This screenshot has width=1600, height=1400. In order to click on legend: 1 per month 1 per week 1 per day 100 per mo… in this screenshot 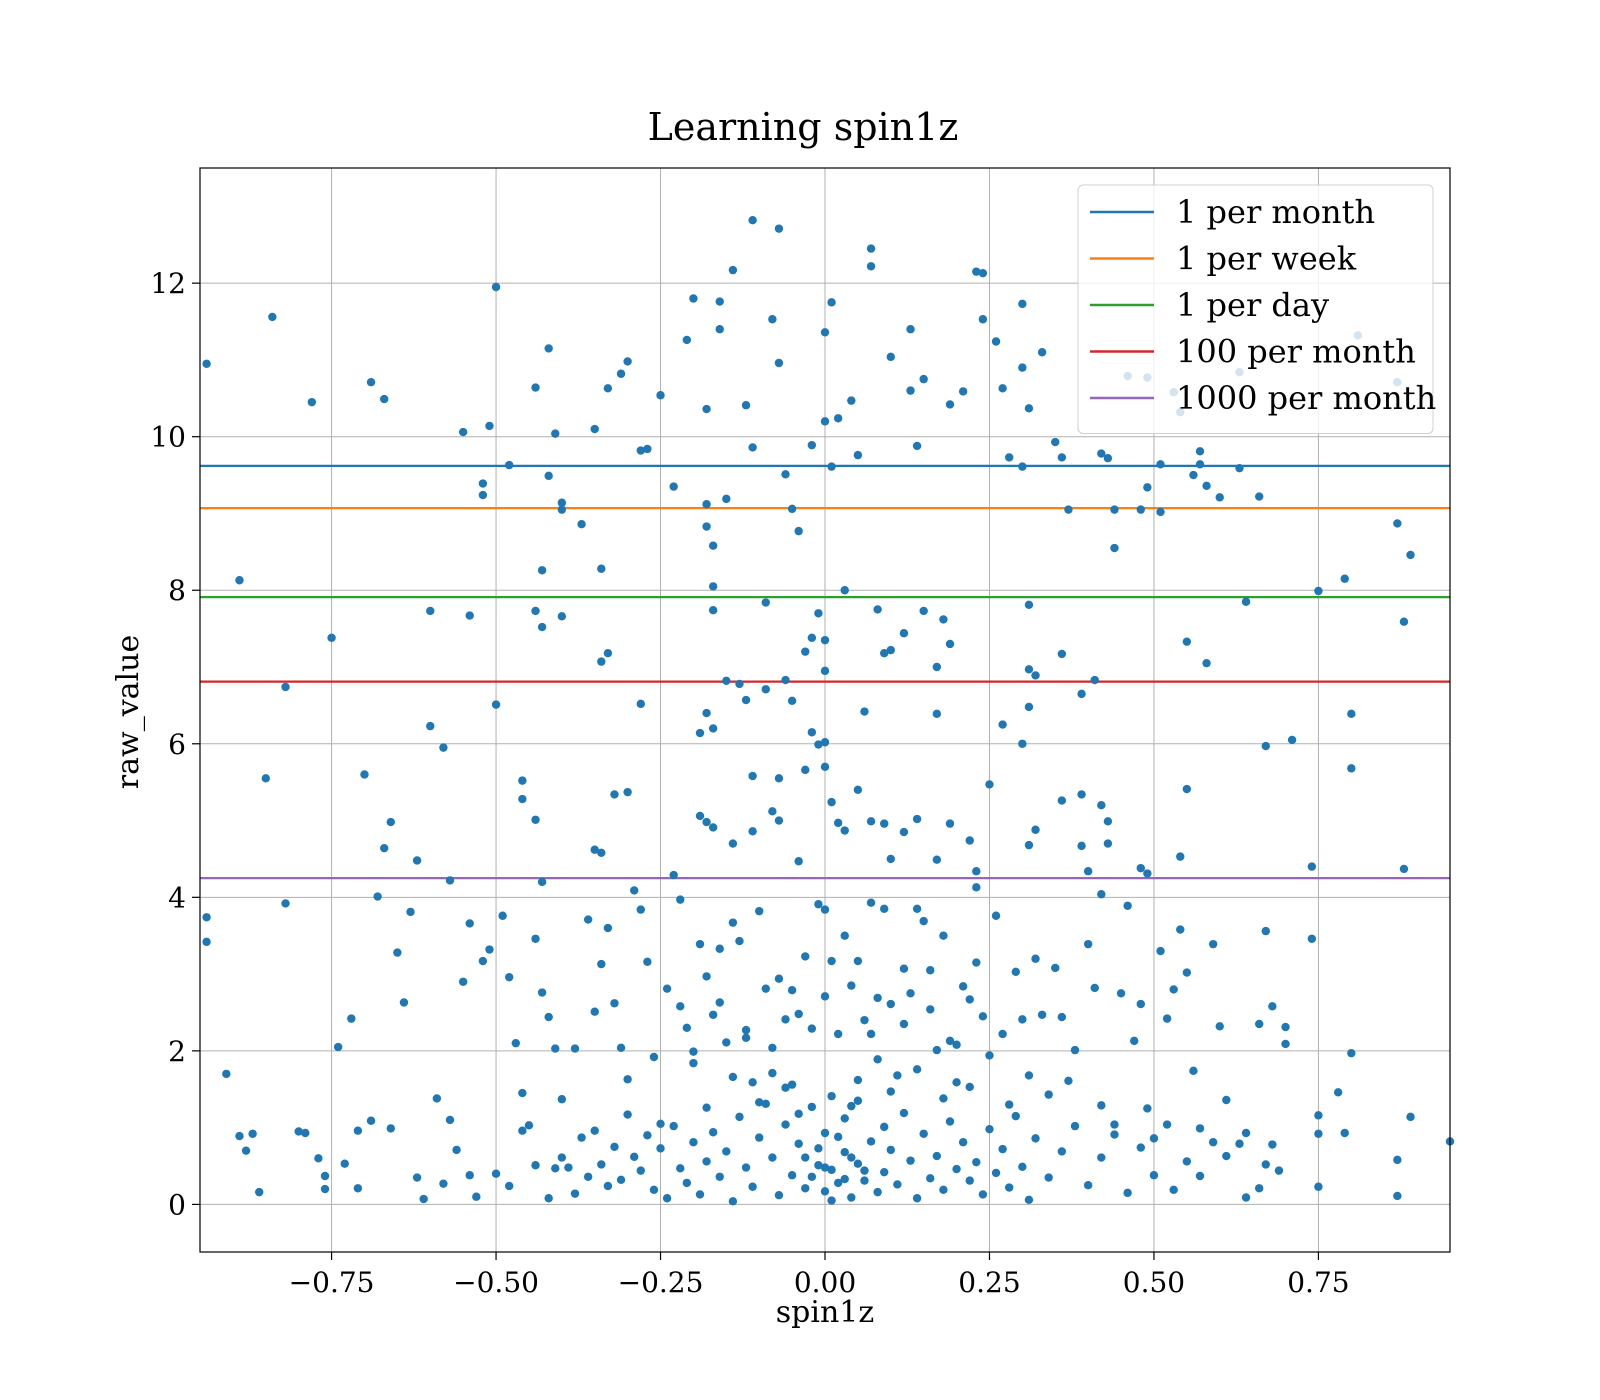, I will do `click(1256, 309)`.